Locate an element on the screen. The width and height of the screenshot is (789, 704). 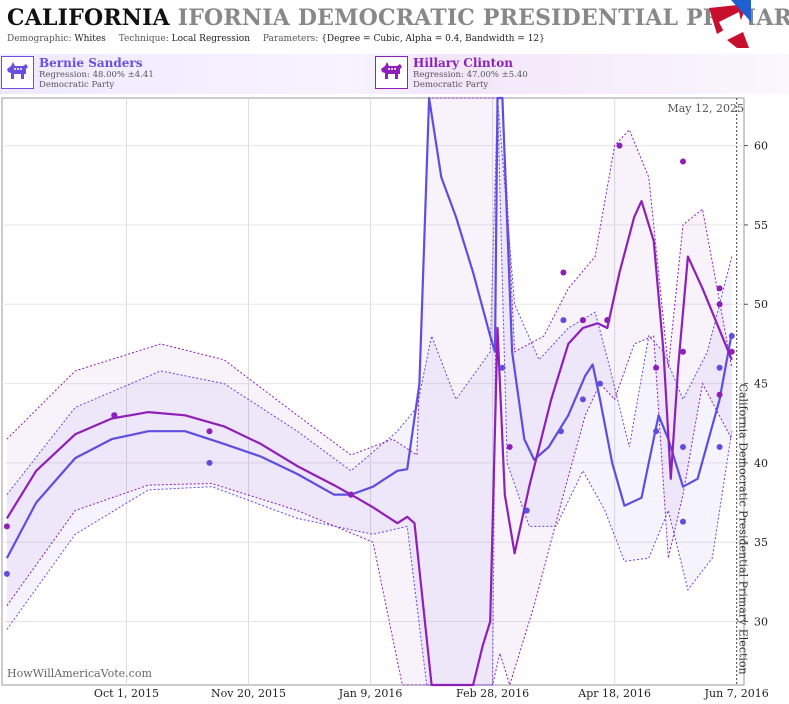
technique-label: Technique: is located at coordinates (143, 39).